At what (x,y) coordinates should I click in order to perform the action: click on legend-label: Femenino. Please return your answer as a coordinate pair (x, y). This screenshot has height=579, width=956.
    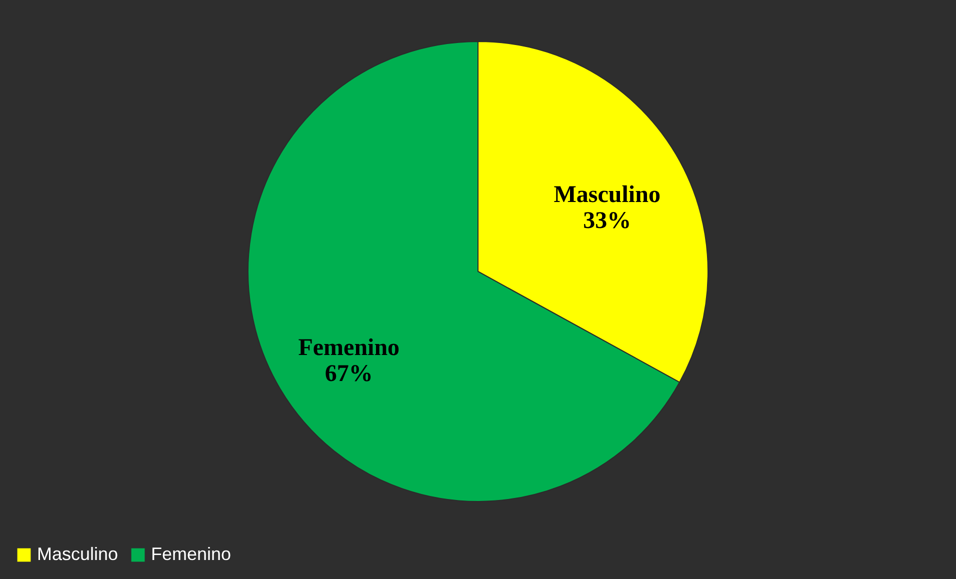
    Looking at the image, I should click on (191, 554).